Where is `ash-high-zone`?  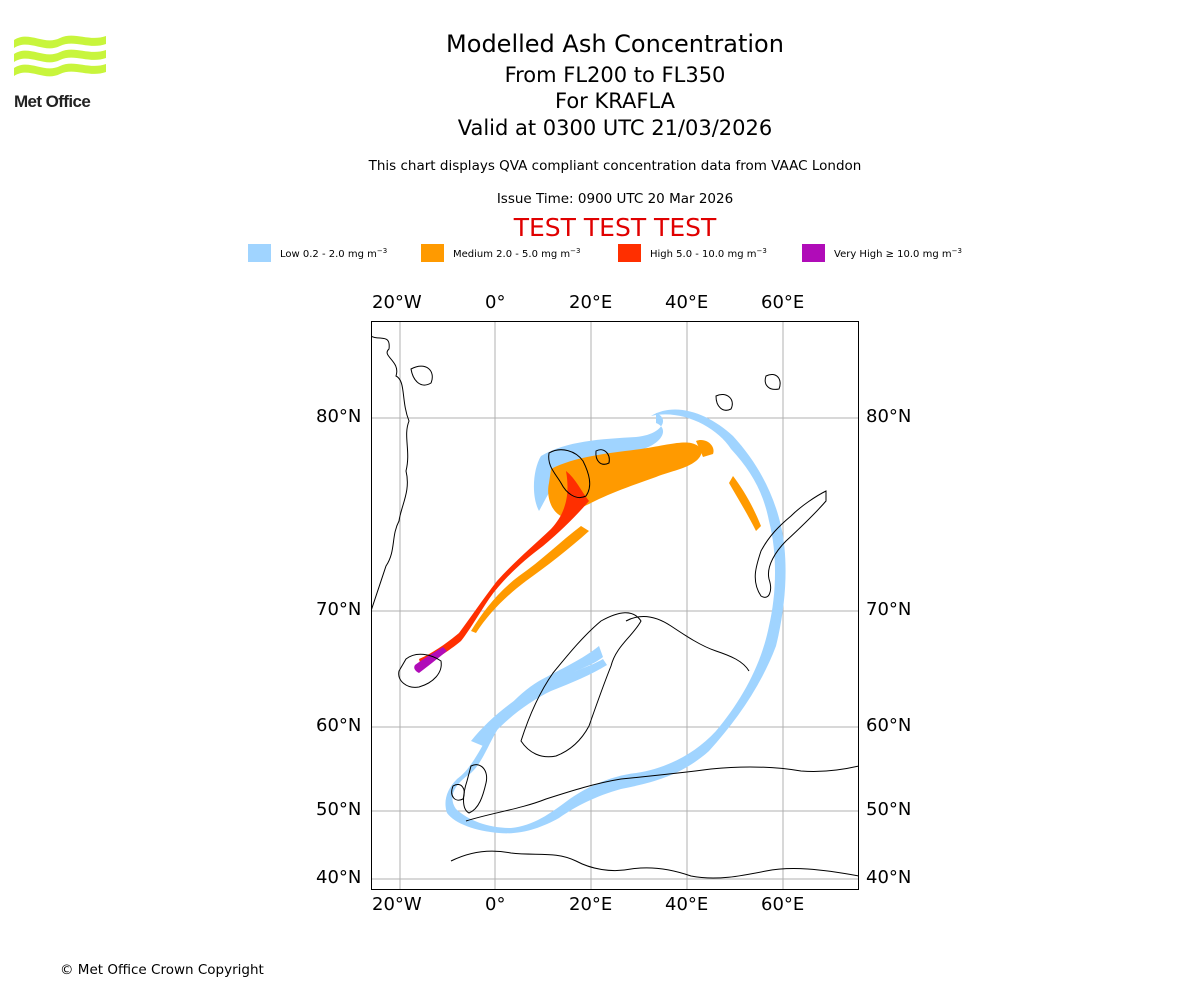
ash-high-zone is located at coordinates (504, 568).